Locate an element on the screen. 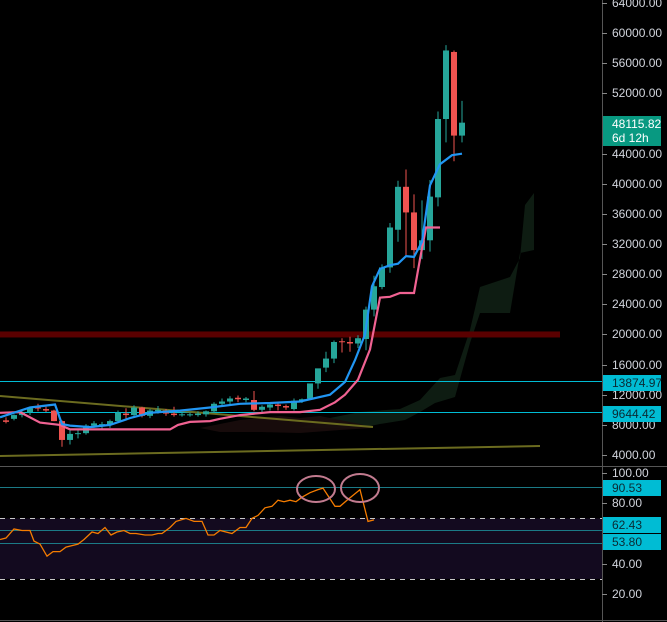  ichimoku-cloud is located at coordinates (417, 310).